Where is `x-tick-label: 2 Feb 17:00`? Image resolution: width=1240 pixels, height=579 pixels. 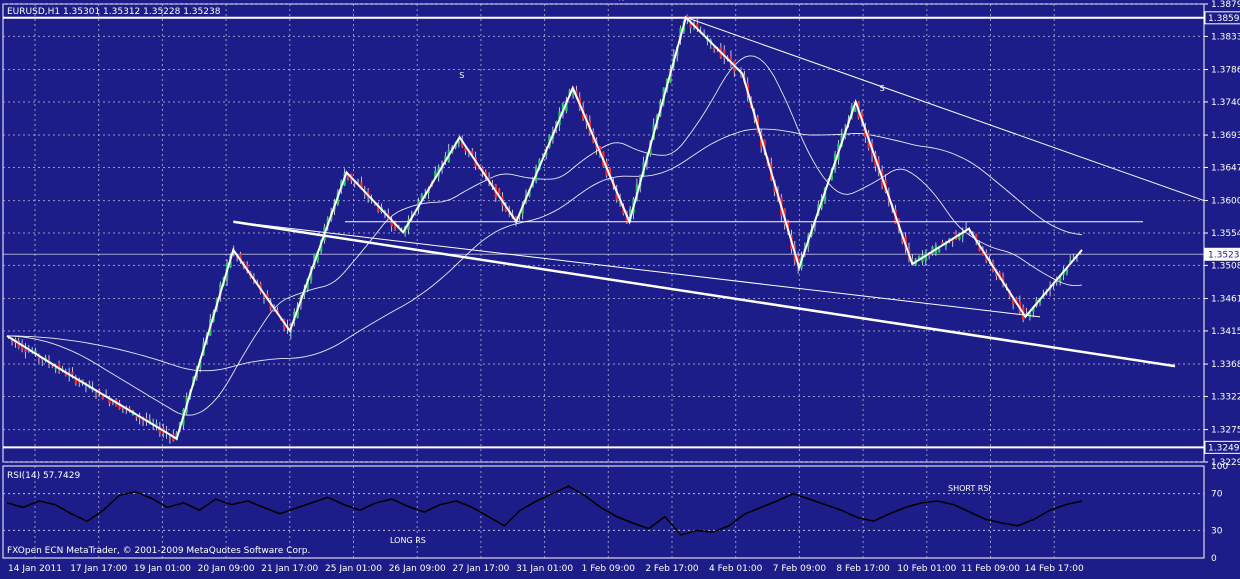
x-tick-label: 2 Feb 17:00 is located at coordinates (672, 569).